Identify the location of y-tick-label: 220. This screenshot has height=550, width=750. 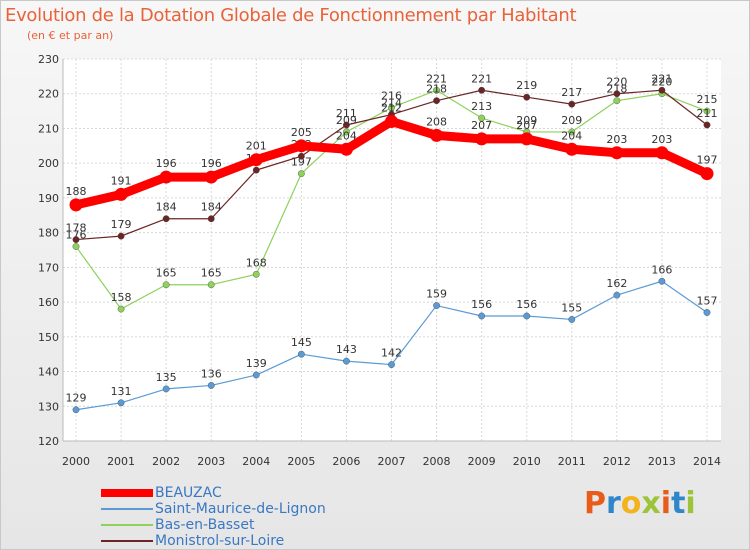
(48, 94).